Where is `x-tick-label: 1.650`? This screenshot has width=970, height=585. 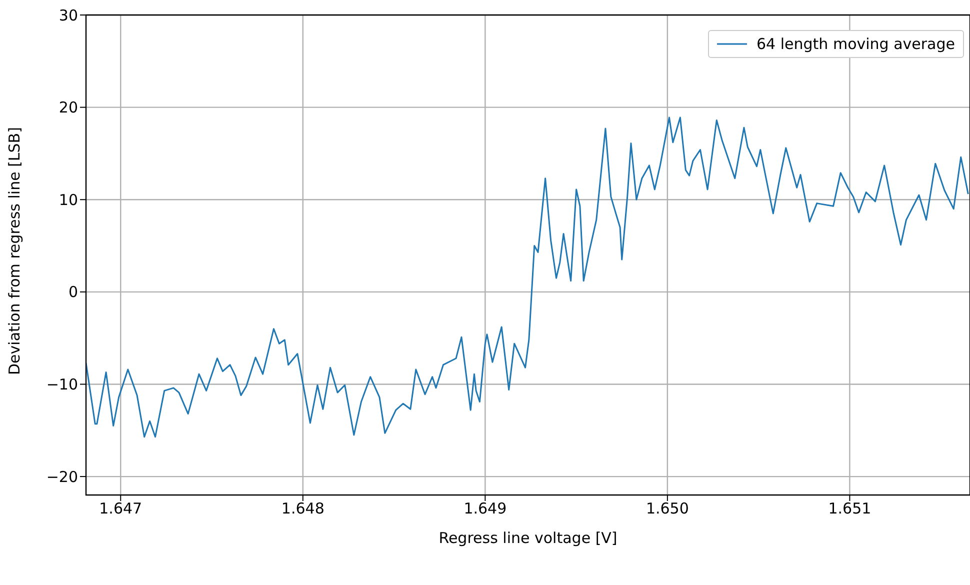
x-tick-label: 1.650 is located at coordinates (667, 509).